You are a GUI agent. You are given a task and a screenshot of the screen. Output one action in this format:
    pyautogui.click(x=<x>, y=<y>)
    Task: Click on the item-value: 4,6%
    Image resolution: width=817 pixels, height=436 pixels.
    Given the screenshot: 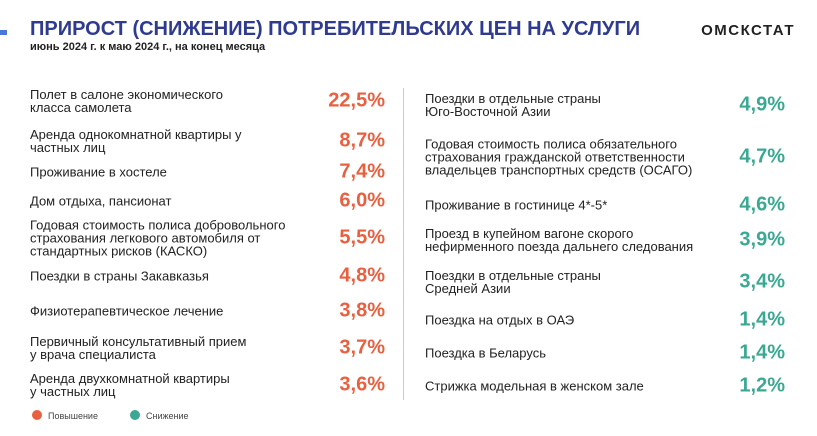 What is the action you would take?
    pyautogui.click(x=762, y=204)
    